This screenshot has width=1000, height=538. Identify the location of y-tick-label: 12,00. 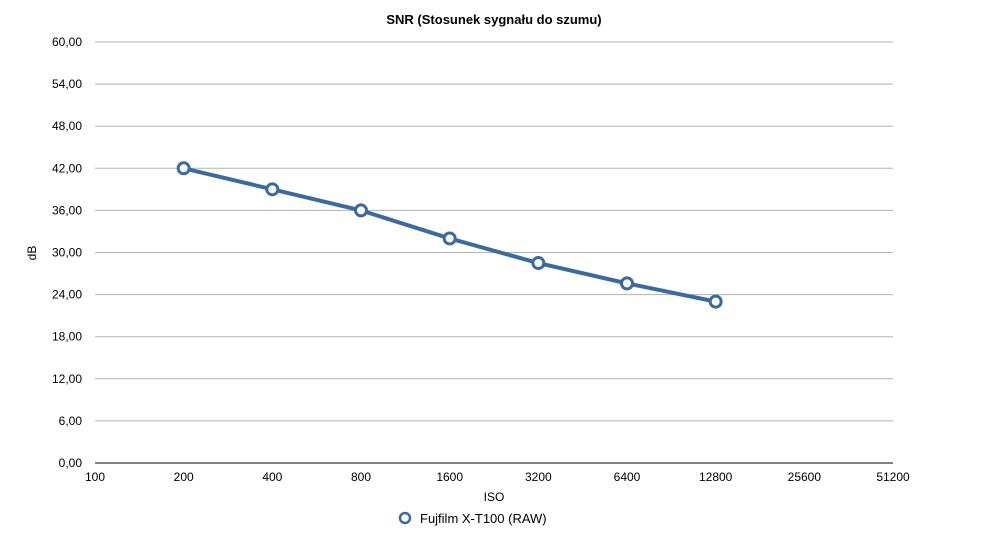
(67, 379).